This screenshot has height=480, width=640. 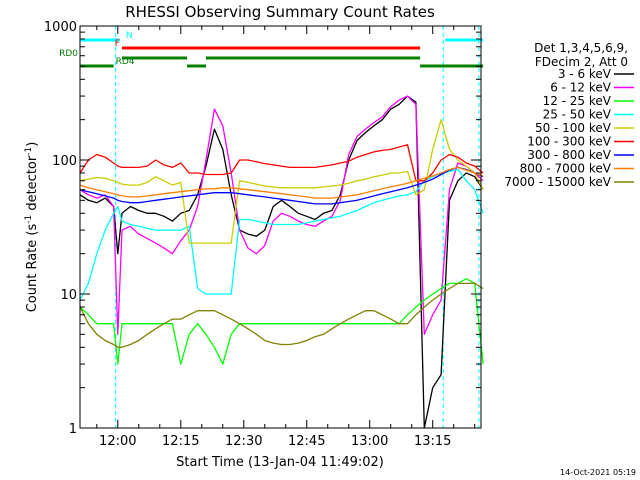 What do you see at coordinates (129, 36) in the screenshot?
I see `state-label-N: N` at bounding box center [129, 36].